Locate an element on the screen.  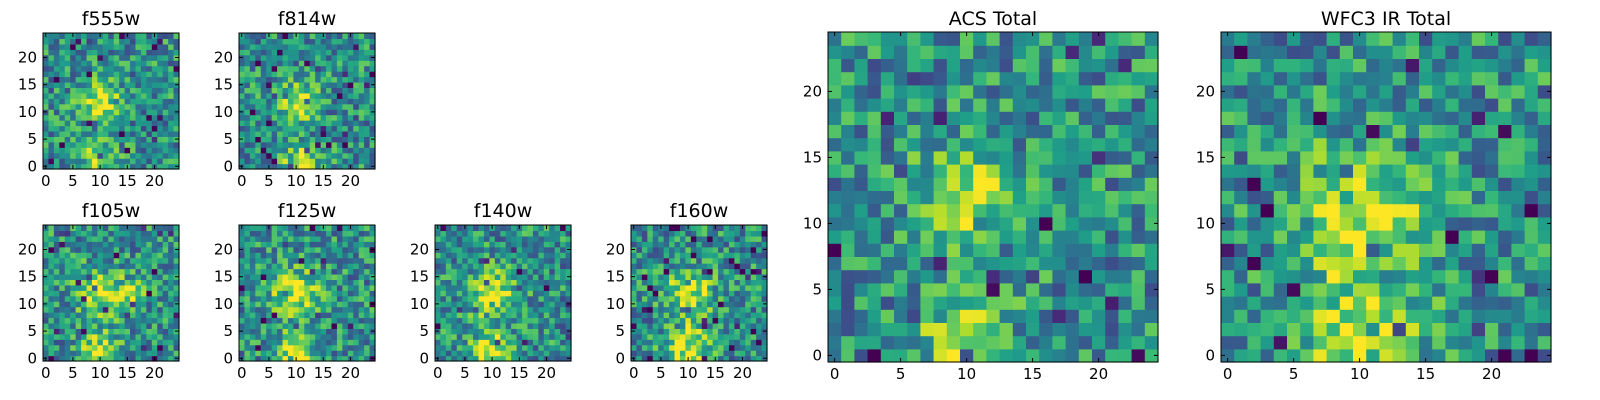
x-tick-label-f140w: 10 is located at coordinates (492, 373).